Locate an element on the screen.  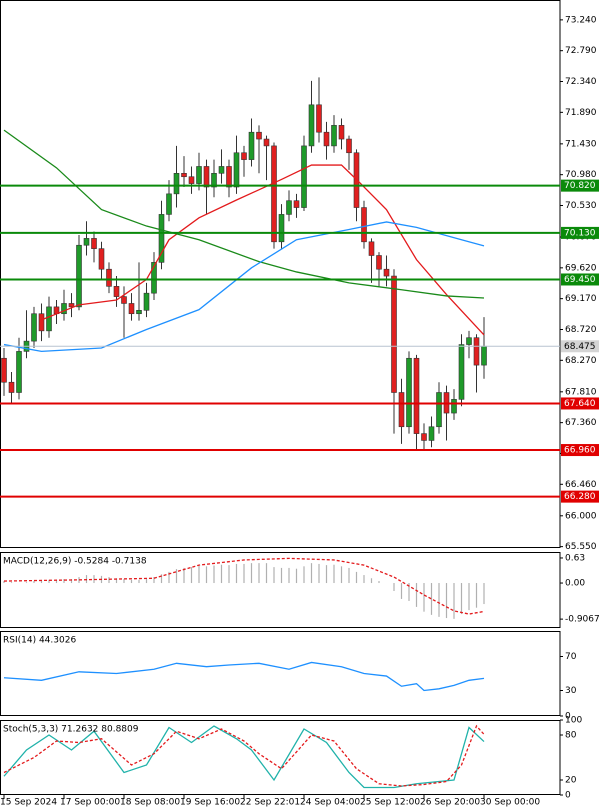
last-price-label: 68.475 is located at coordinates (580, 347).